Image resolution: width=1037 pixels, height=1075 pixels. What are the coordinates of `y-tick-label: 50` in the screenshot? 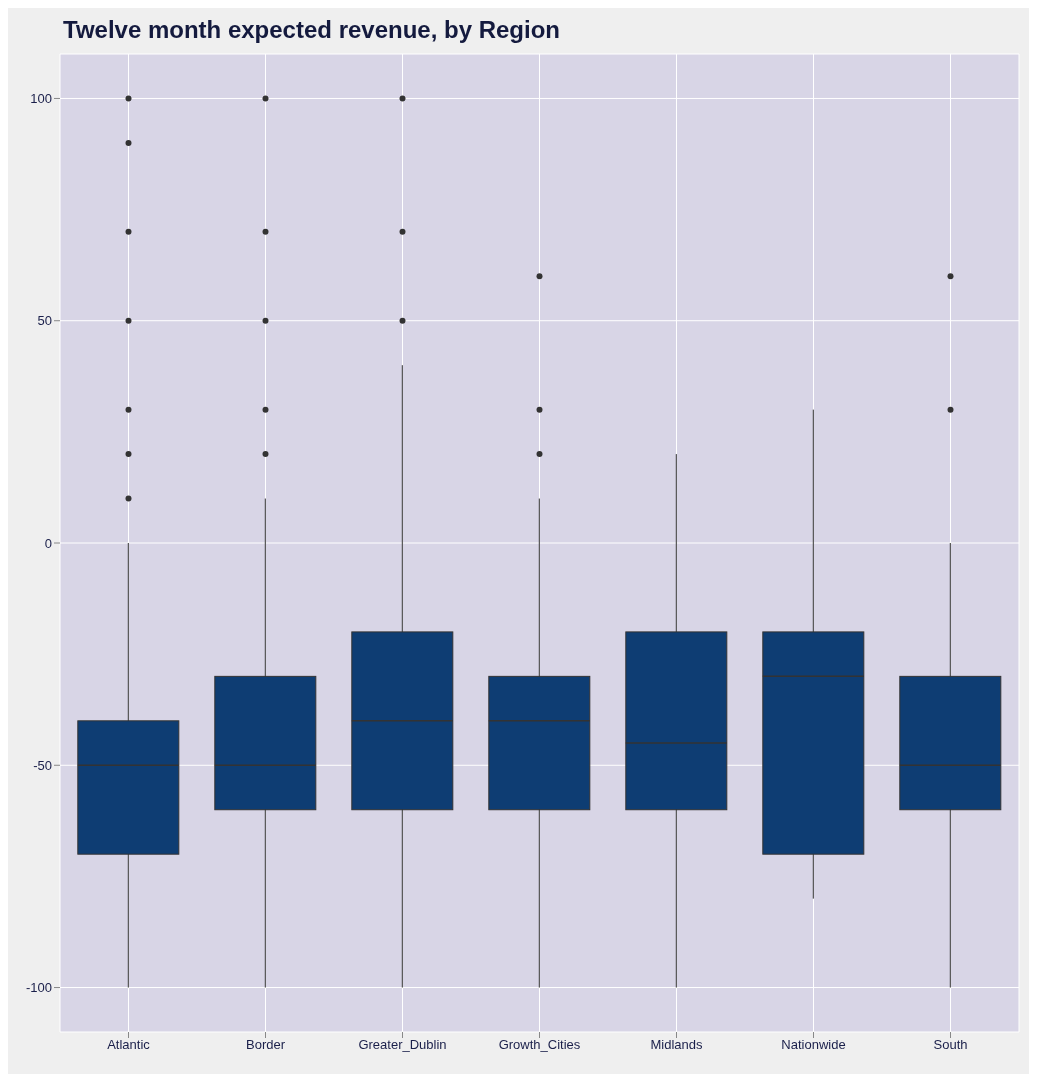 It's located at (44, 321).